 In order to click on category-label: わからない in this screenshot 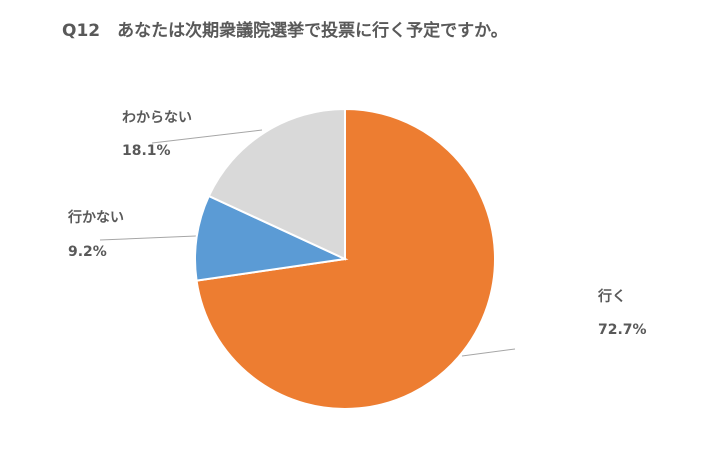, I will do `click(157, 118)`.